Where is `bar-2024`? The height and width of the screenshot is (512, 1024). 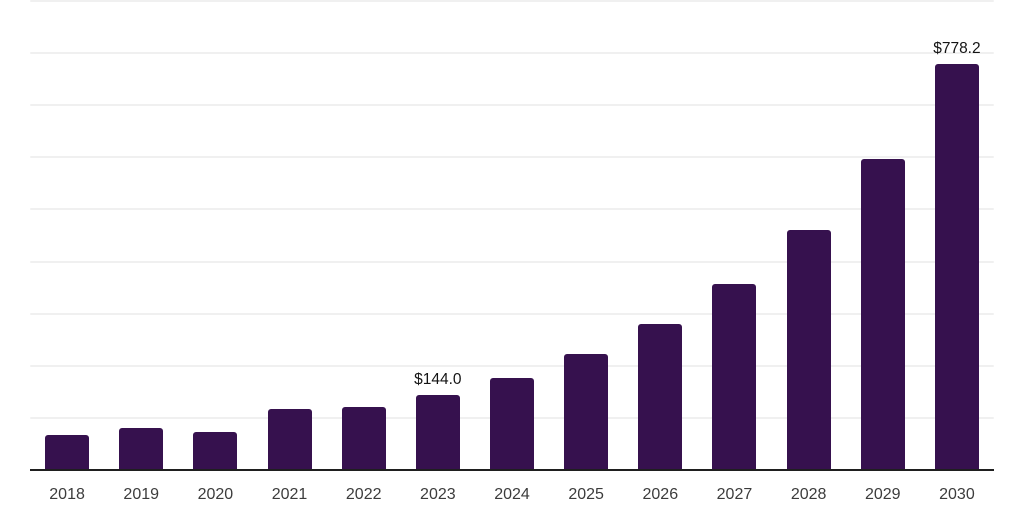
bar-2024 is located at coordinates (512, 424).